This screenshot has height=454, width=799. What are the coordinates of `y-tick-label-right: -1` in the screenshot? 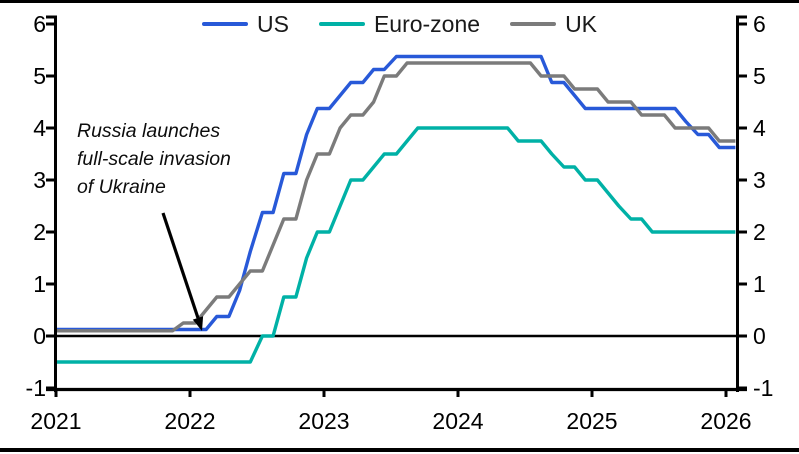 It's located at (763, 388).